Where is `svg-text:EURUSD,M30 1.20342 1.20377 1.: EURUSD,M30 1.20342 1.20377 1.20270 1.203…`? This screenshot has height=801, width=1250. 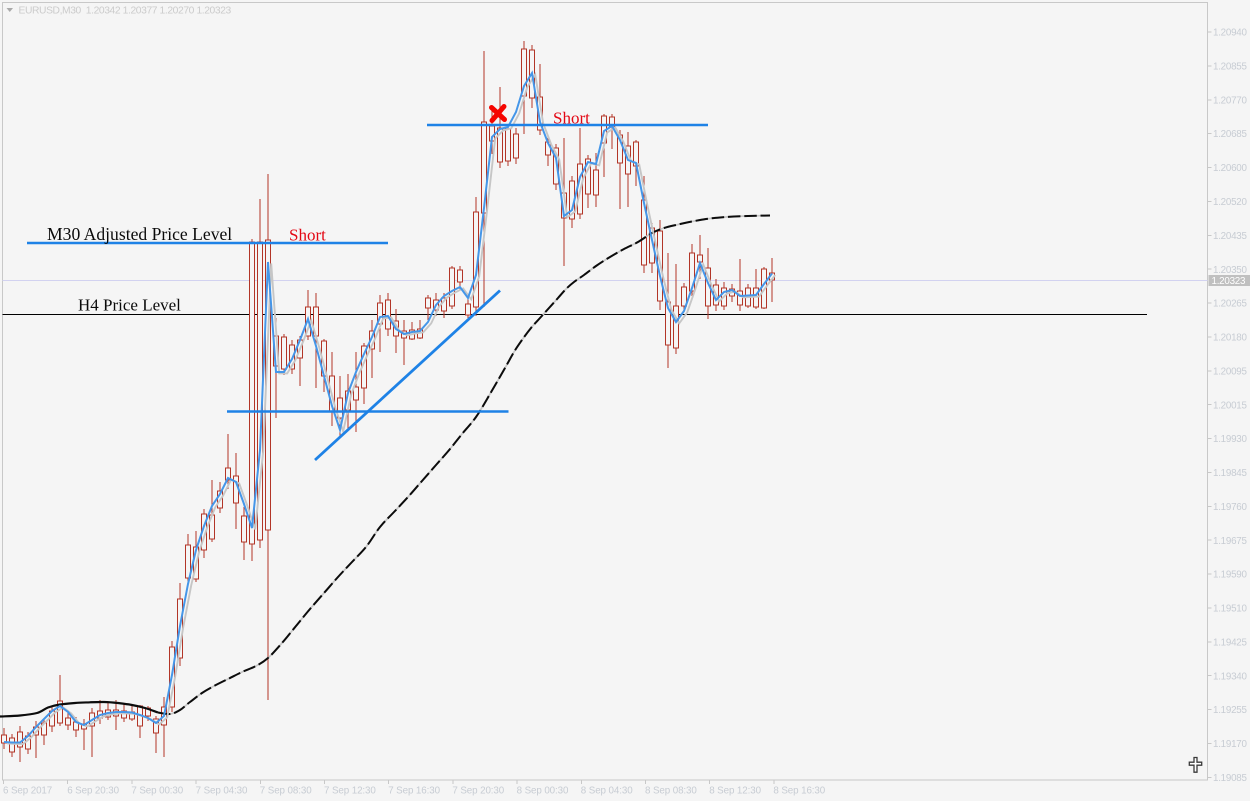
svg-text:EURUSD,M30 1.20342 1.20377 1.: EURUSD,M30 1.20342 1.20377 1.20270 1.203… is located at coordinates (125, 11).